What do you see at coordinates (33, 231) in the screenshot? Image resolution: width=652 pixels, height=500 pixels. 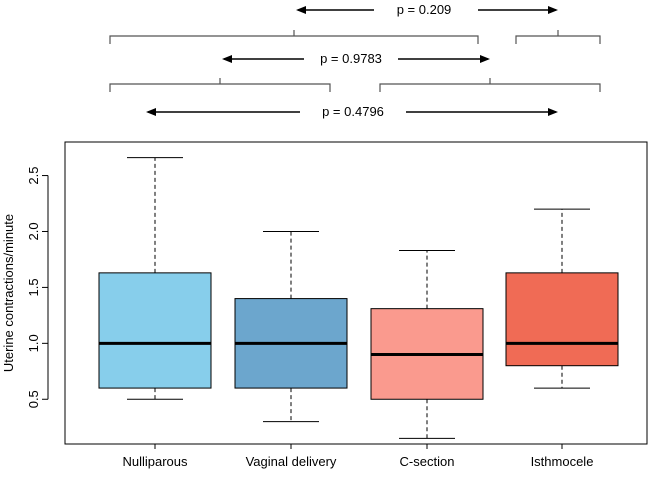 I see `y-tick-label: 2.0` at bounding box center [33, 231].